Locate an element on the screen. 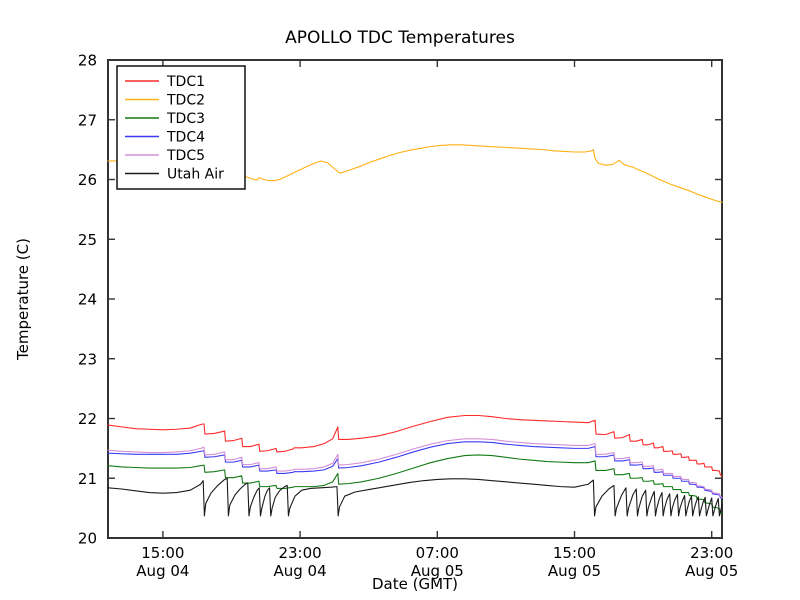 Image resolution: width=800 pixels, height=600 pixels. series-line-tdc5 is located at coordinates (415, 468).